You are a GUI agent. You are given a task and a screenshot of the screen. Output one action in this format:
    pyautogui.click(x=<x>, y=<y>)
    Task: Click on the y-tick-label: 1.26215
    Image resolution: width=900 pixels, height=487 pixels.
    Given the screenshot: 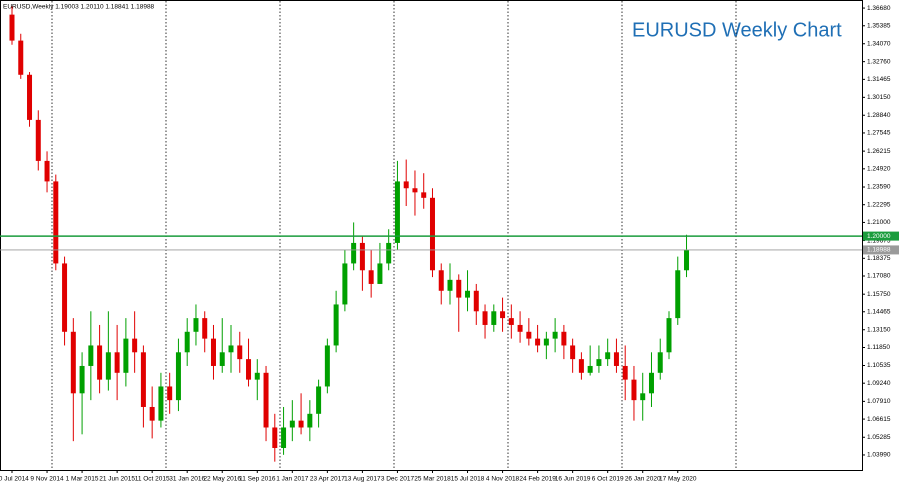 What is the action you would take?
    pyautogui.click(x=879, y=151)
    